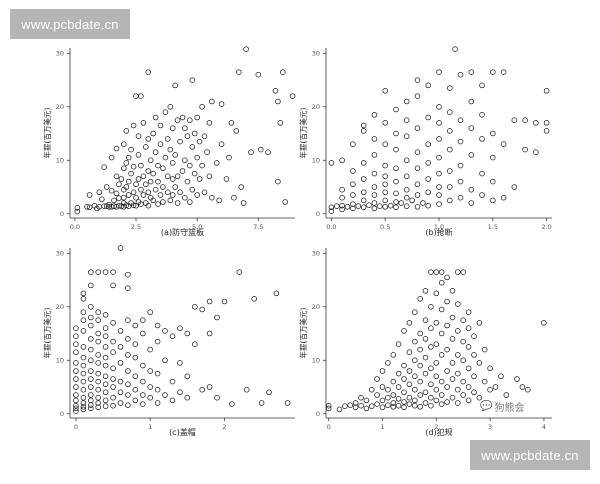 The height and width of the screenshot is (484, 600). Describe the element at coordinates (60, 161) in the screenshot. I see `y-tick-label-a: 10` at that location.